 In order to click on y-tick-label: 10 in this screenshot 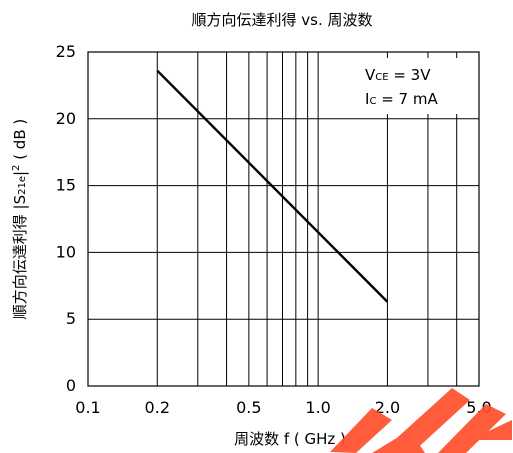, I will do `click(66, 251)`.